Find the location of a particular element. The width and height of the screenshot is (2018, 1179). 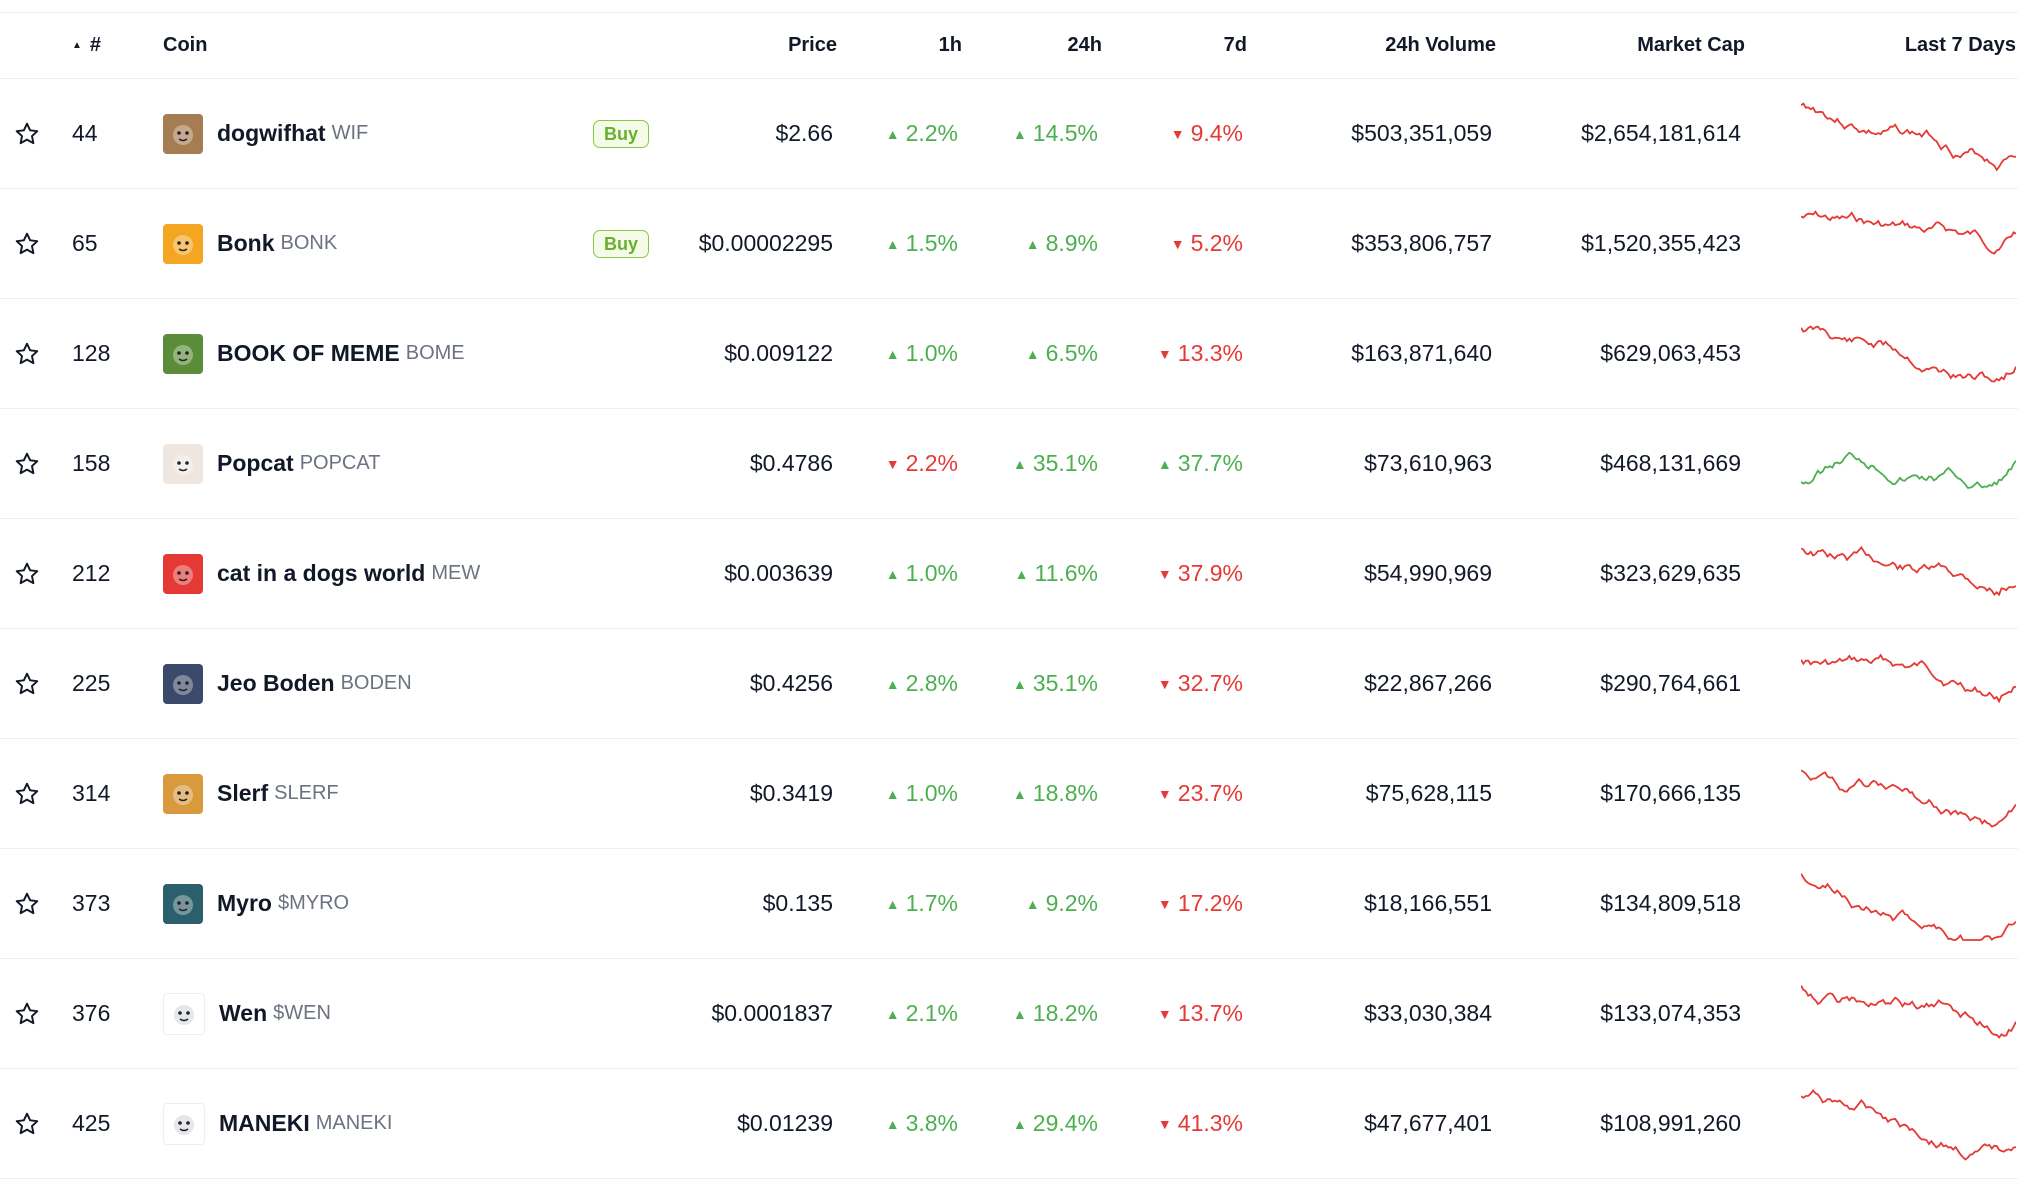

market-cap-cell: $323,629,635 is located at coordinates (1670, 573).